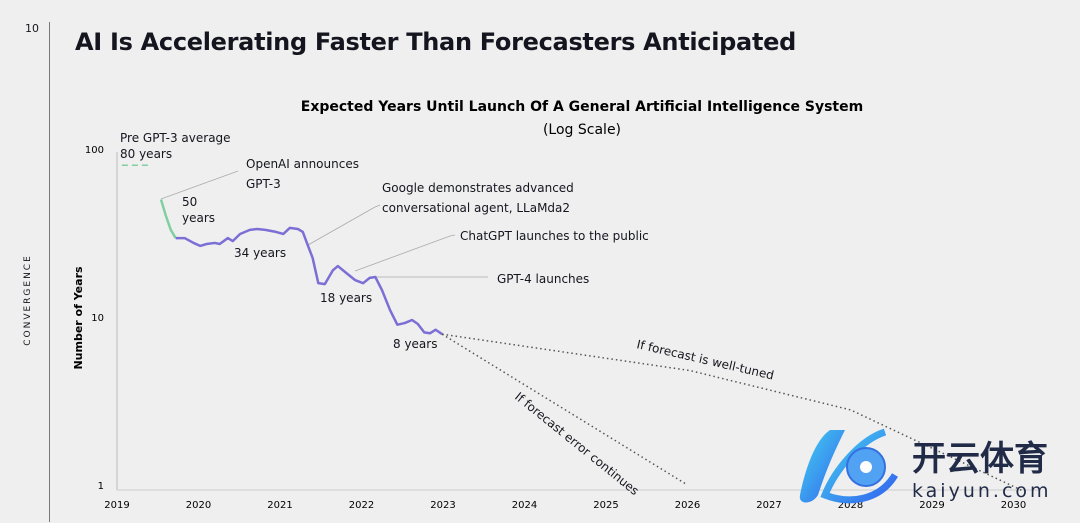 The width and height of the screenshot is (1080, 523). I want to click on annotation-50: 50, so click(189, 202).